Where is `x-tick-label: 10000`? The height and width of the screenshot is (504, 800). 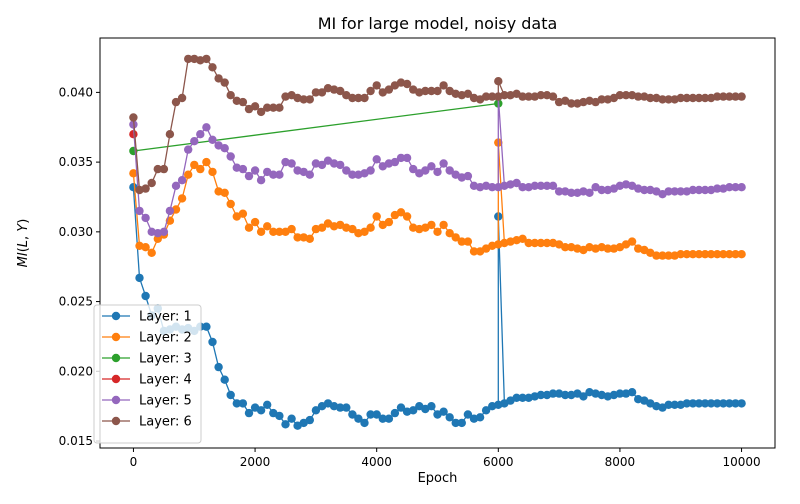 x-tick-label: 10000 is located at coordinates (741, 462).